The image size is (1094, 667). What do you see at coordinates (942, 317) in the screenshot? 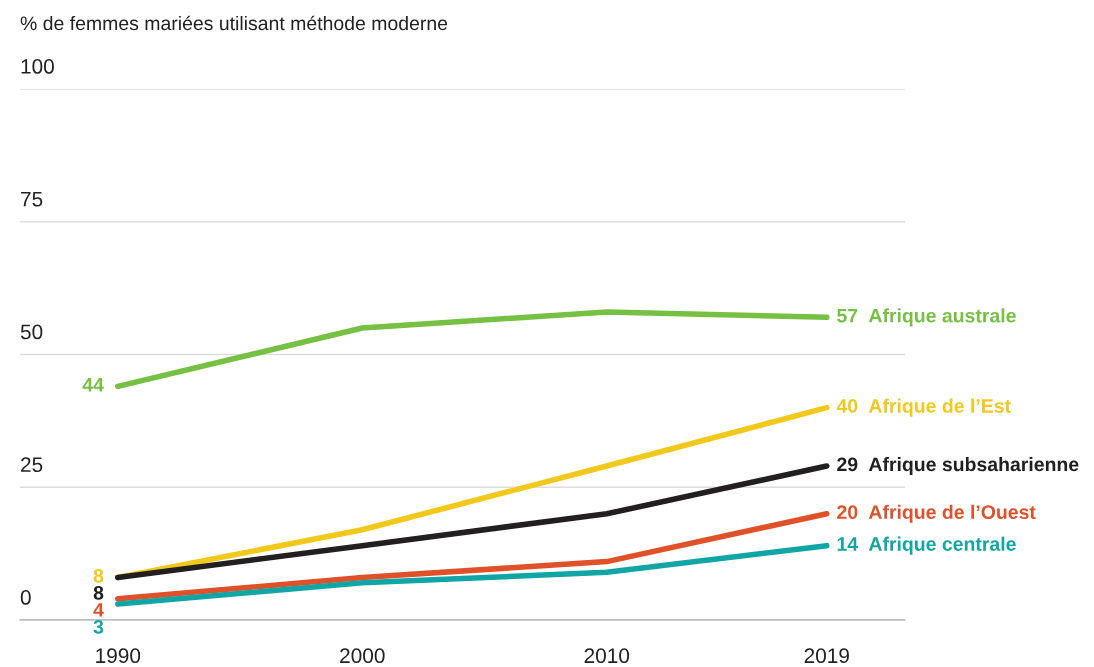
I see `text: Afrique australe` at bounding box center [942, 317].